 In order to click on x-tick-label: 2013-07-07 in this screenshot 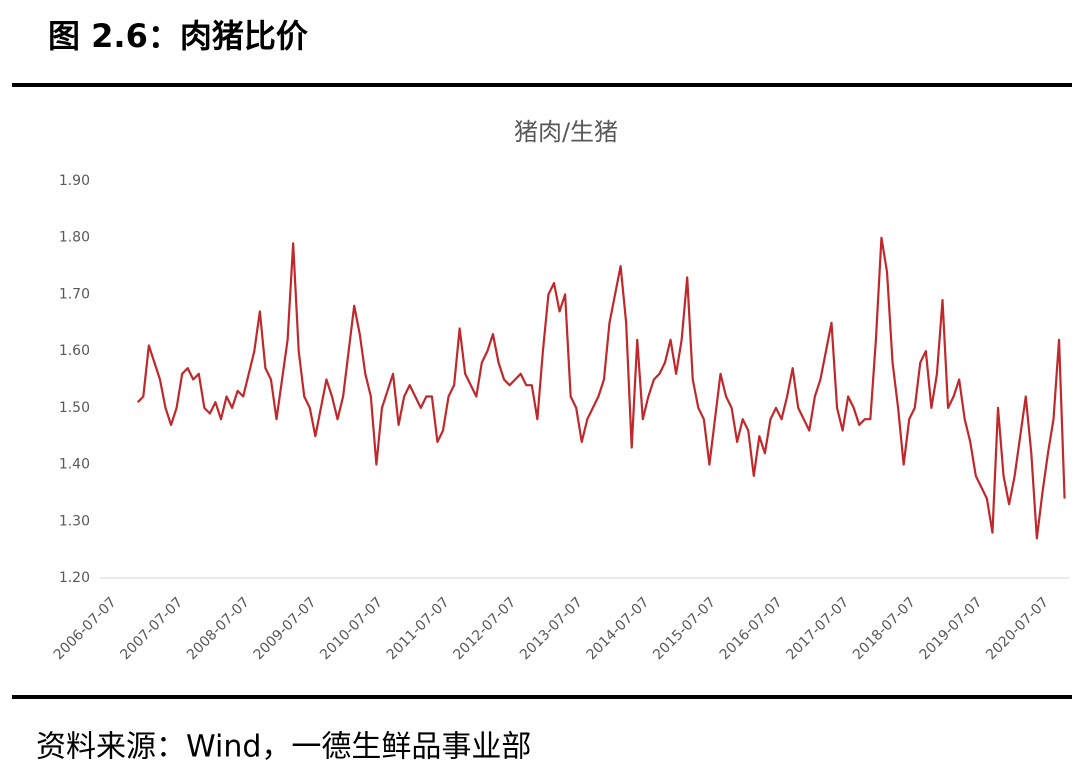, I will do `click(551, 628)`.